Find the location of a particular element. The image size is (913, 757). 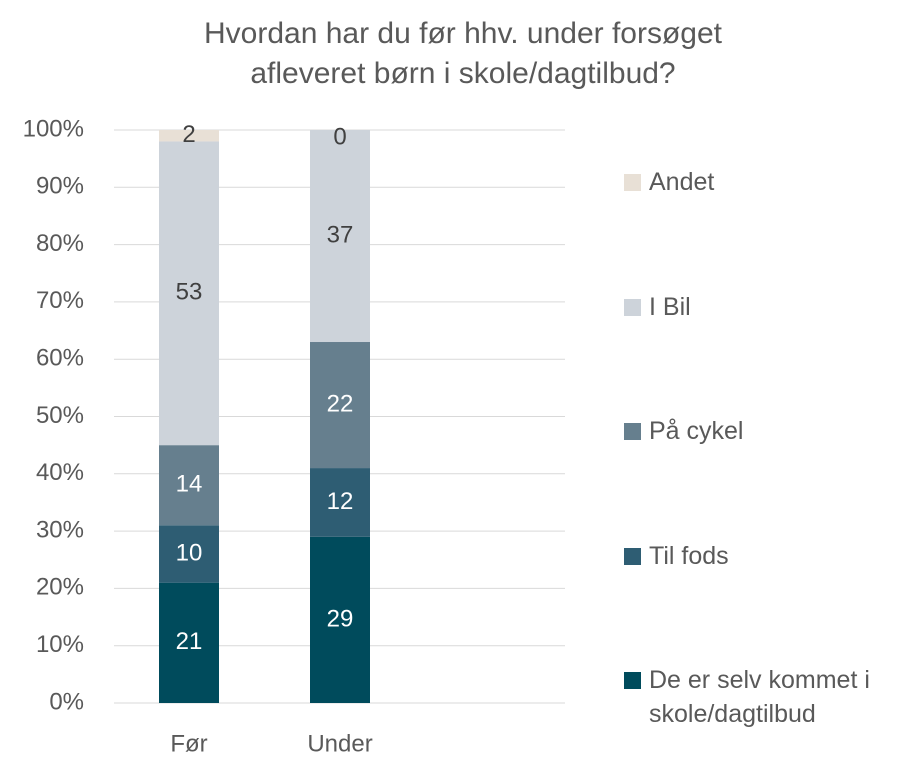

data-label: 12 is located at coordinates (340, 501).